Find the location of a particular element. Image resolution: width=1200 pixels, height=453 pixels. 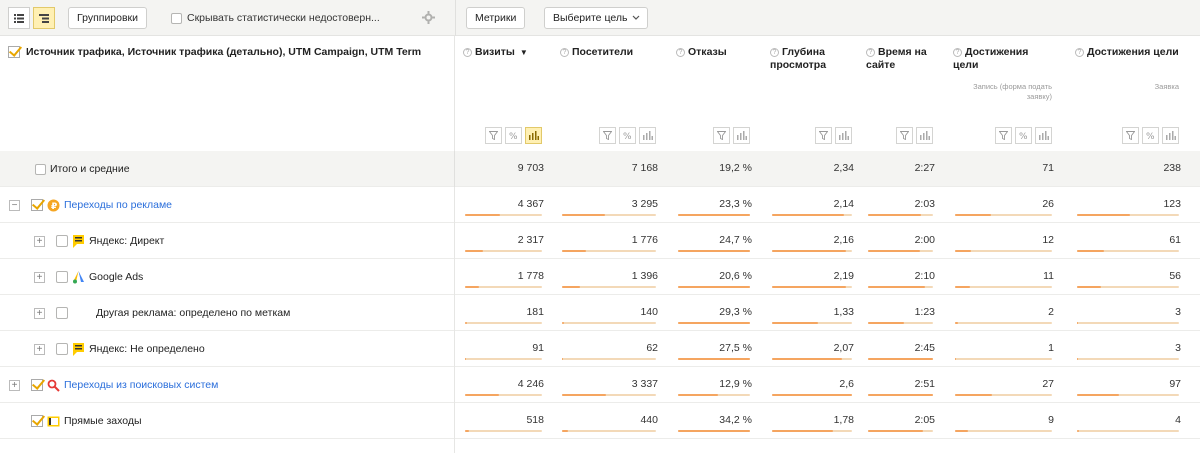

table-row: Прямые заходы 518 440 34,2 % 1,78 2:05 9 4 is located at coordinates (600, 421).